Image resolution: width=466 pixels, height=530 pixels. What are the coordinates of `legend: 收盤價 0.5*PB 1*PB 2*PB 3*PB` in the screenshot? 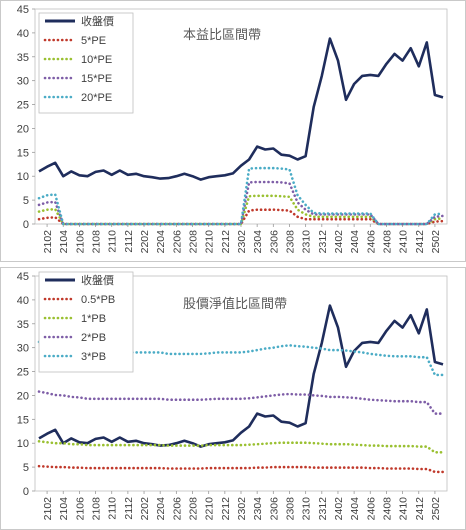 It's located at (86, 322).